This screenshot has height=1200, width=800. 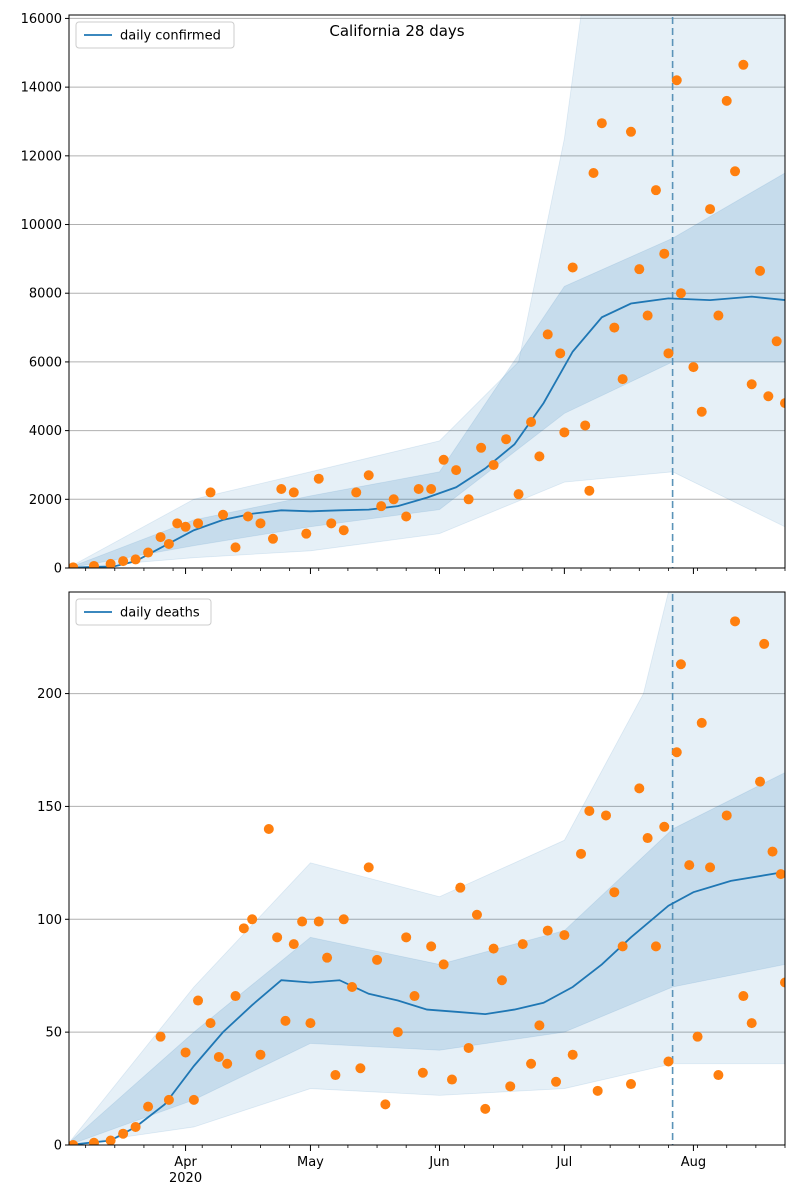 I want to click on confirmed-legend-label: daily confirmed, so click(x=170, y=36).